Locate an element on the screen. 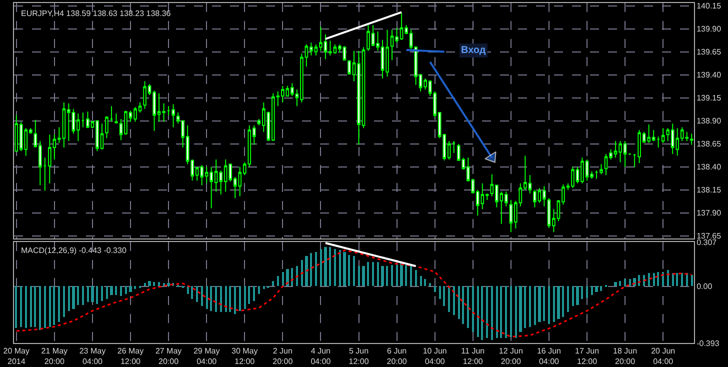  x-tick-label: 20 May 2014 is located at coordinates (16, 356).